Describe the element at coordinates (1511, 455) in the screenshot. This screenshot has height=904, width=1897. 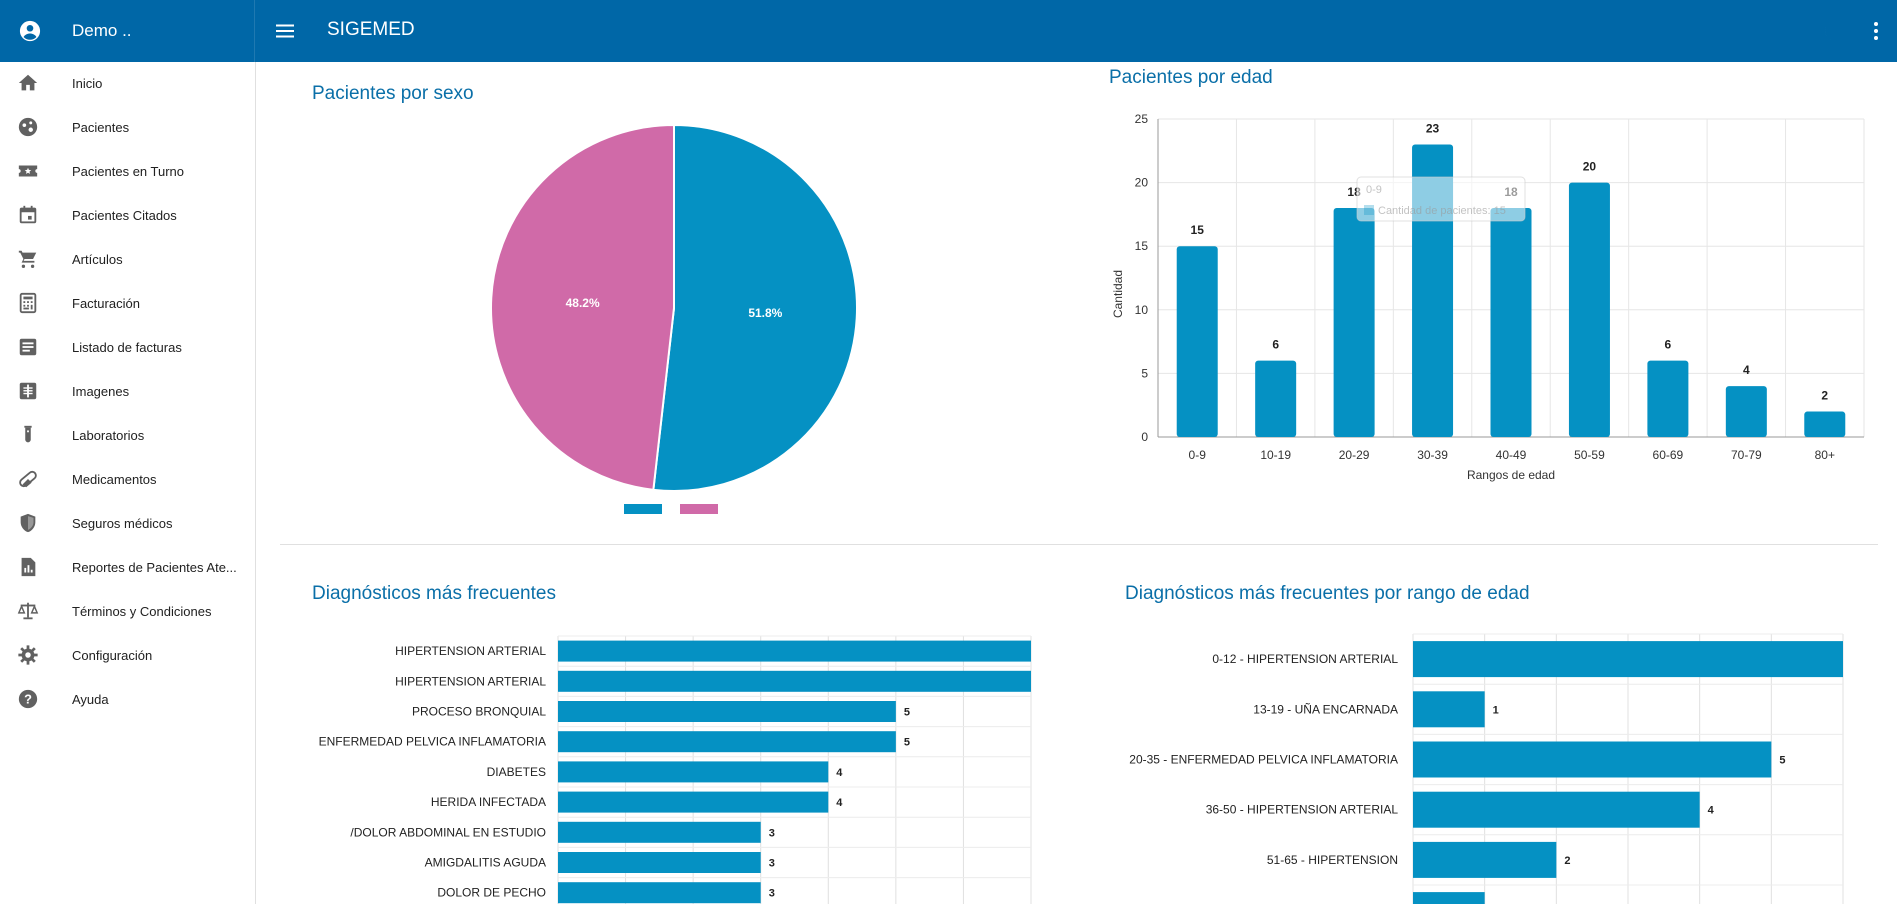
I see `x-tick-label: 40-49` at that location.